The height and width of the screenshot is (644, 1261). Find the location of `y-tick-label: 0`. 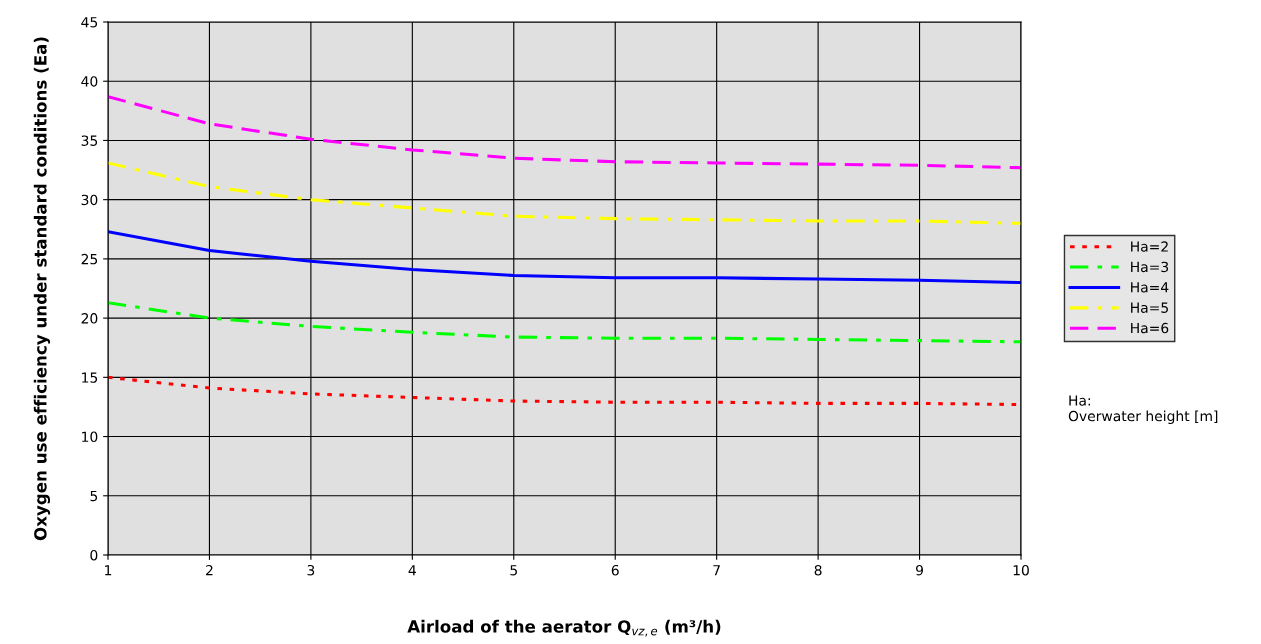

y-tick-label: 0 is located at coordinates (94, 555).